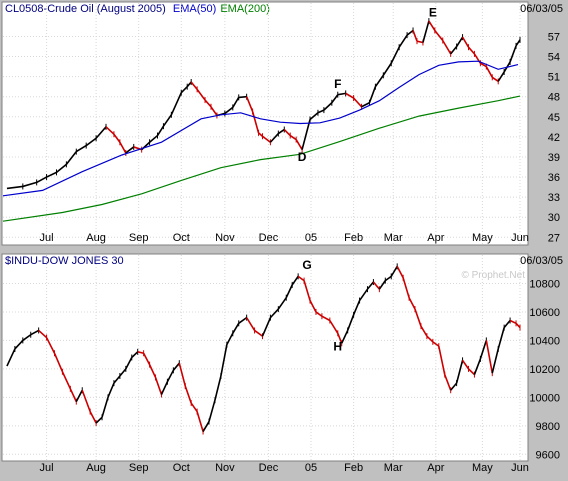  I want to click on y-tick-label: 54, so click(554, 58).